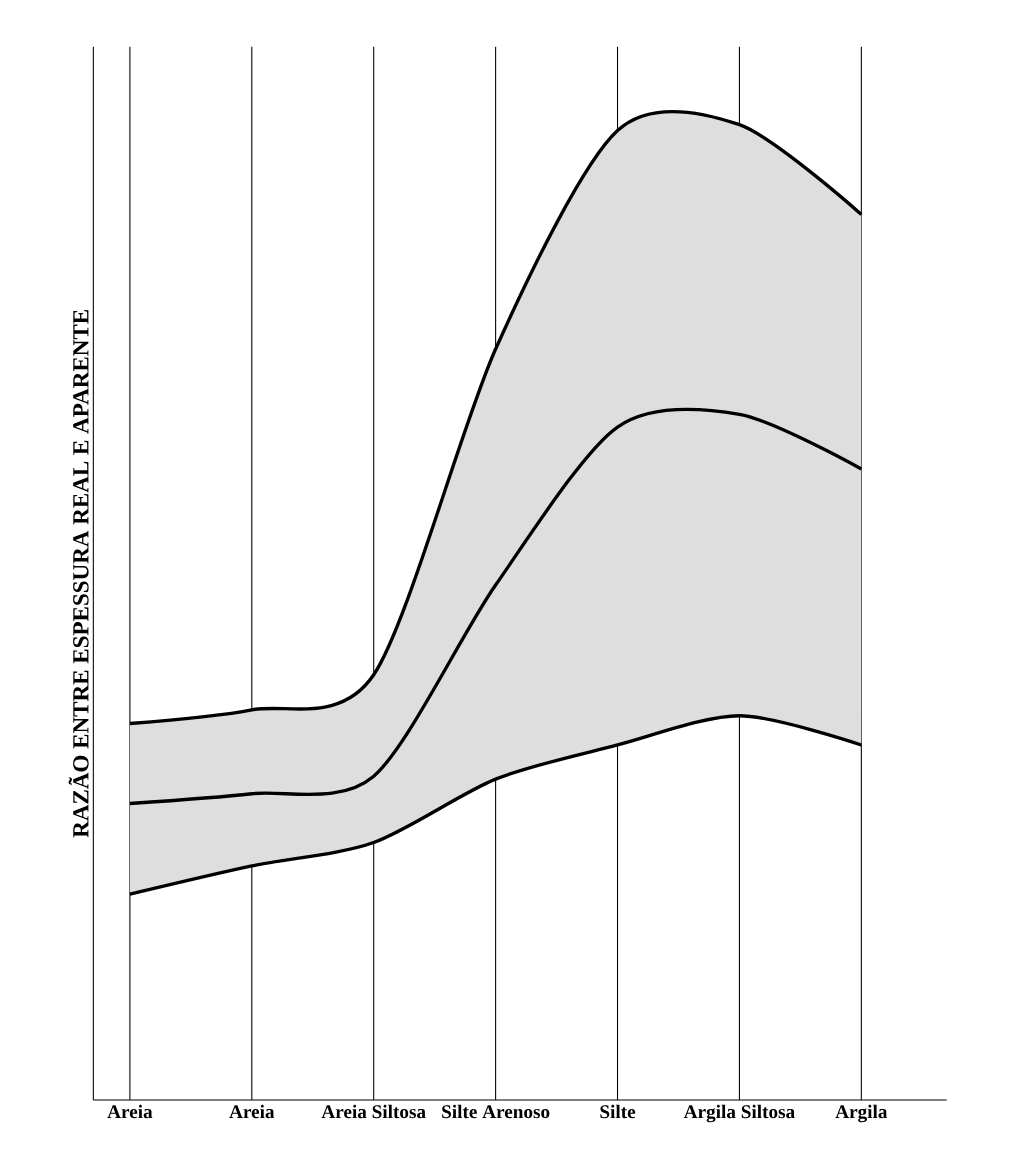  What do you see at coordinates (739, 1113) in the screenshot?
I see `x-tick-label: Argila Siltosa` at bounding box center [739, 1113].